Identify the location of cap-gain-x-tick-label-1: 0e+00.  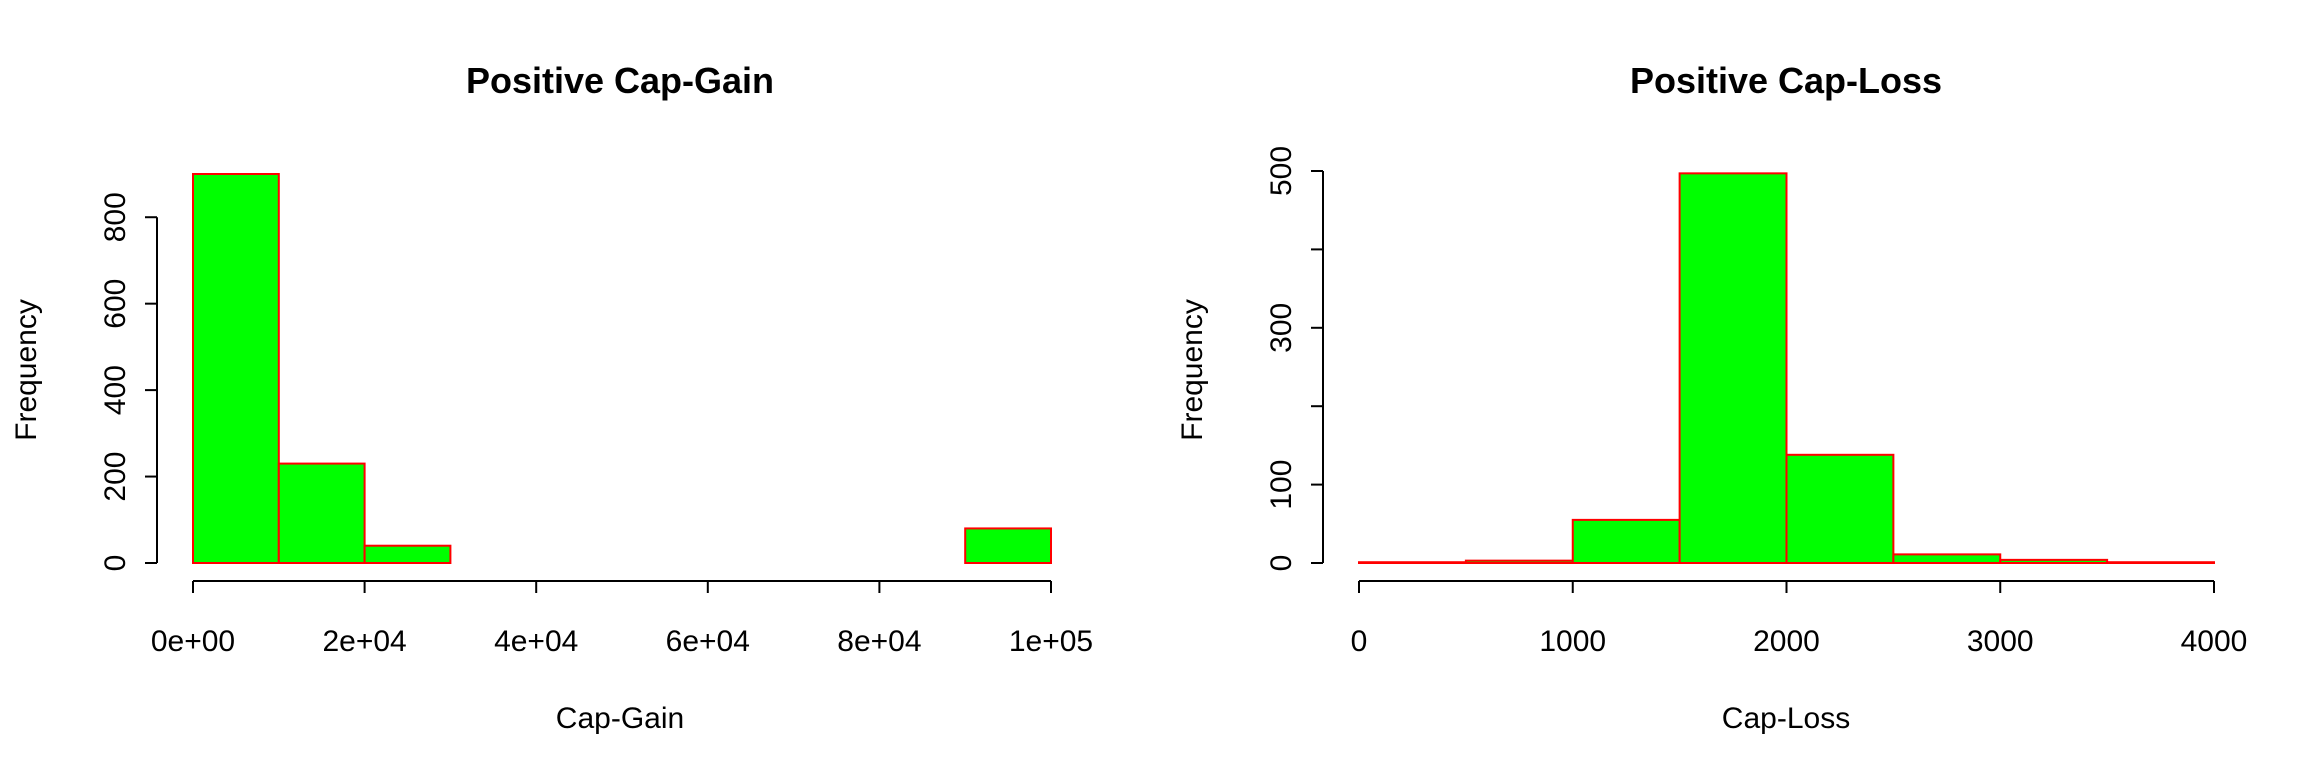
(193, 641).